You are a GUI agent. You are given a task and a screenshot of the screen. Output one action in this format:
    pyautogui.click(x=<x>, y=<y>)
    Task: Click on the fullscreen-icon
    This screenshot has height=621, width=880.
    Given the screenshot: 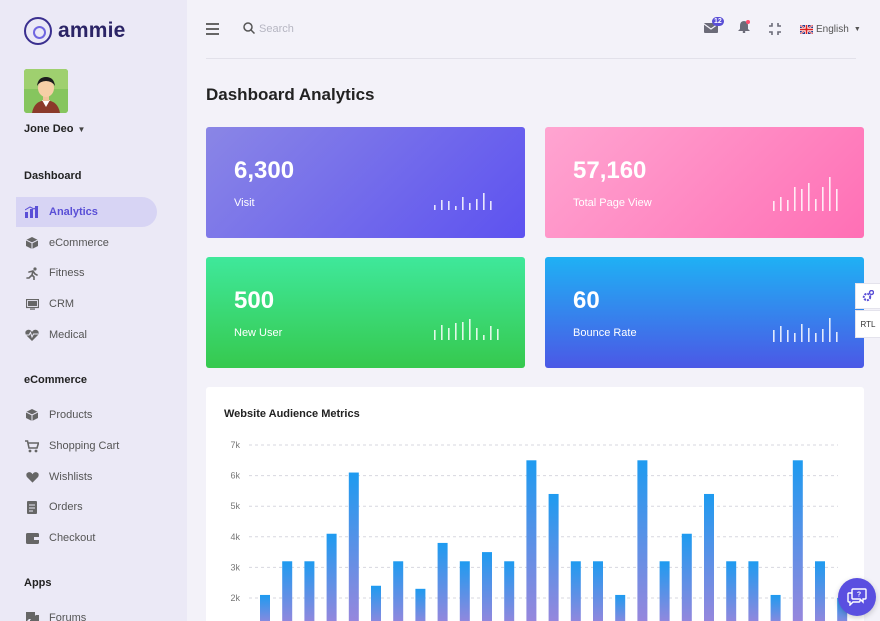 What is the action you would take?
    pyautogui.click(x=775, y=29)
    